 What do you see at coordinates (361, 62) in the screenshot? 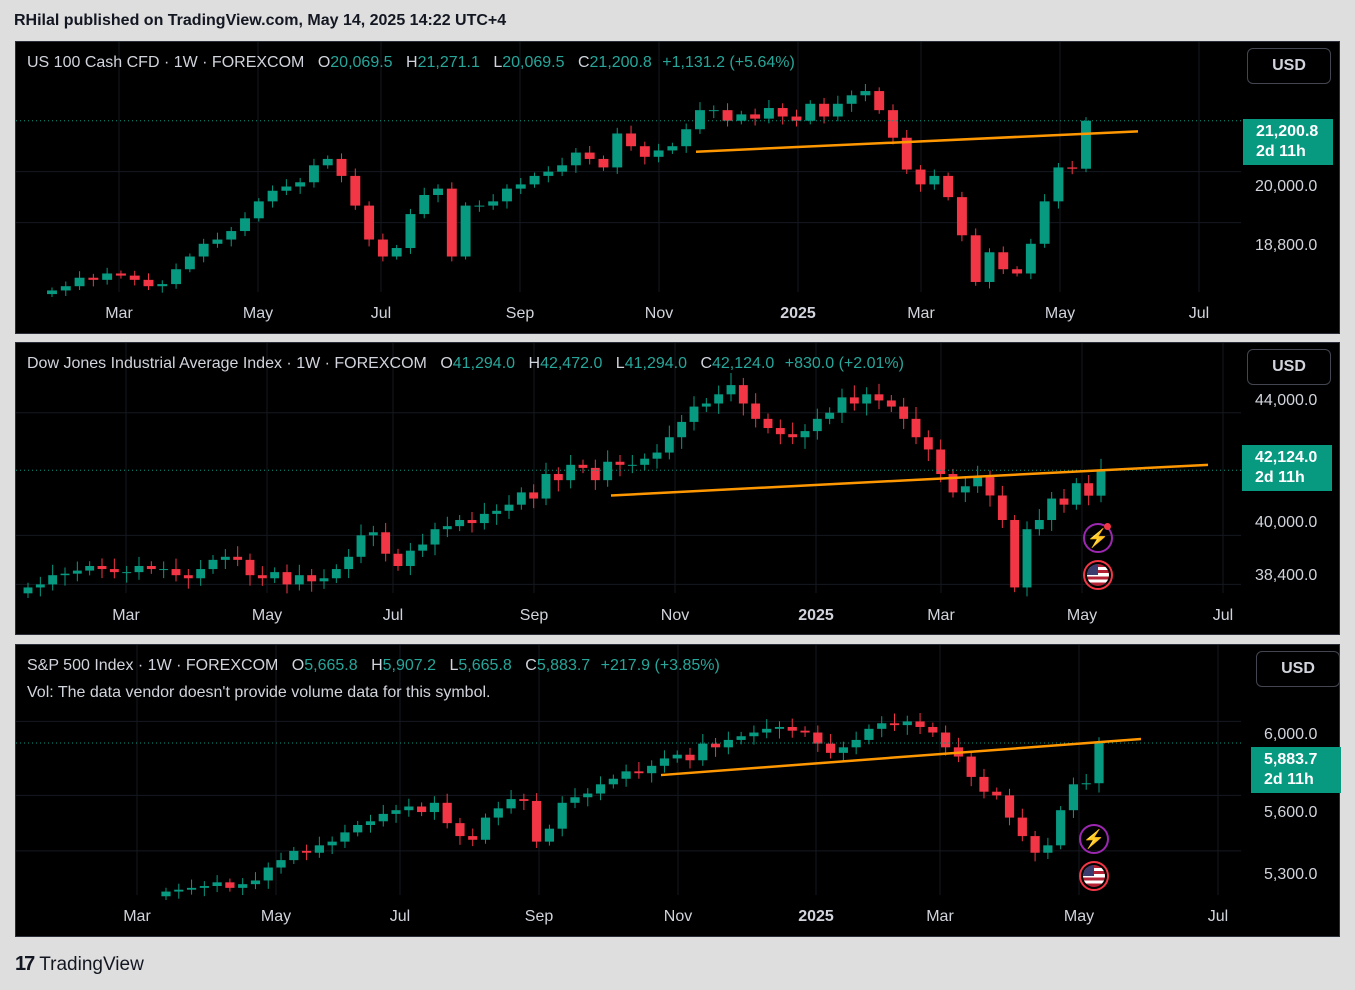
I see `open-value: 20,069.5` at bounding box center [361, 62].